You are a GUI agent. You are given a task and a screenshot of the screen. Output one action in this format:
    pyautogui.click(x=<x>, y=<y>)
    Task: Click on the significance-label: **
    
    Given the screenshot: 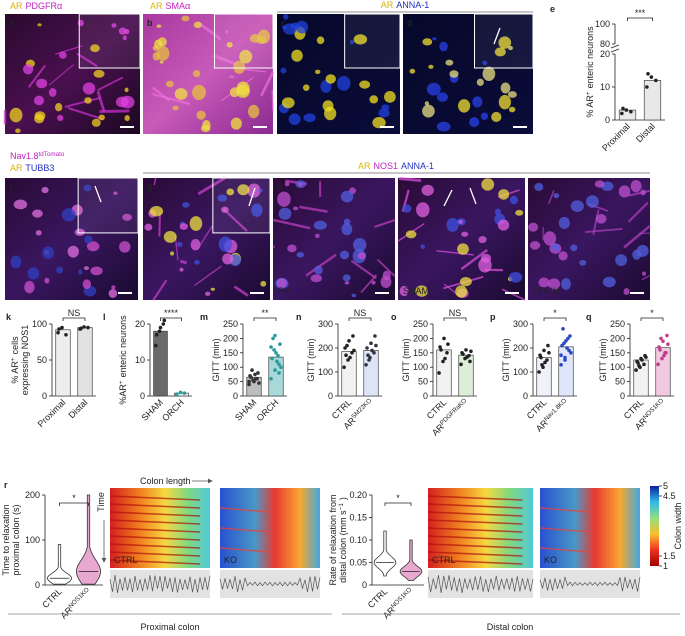 What is the action you would take?
    pyautogui.click(x=265, y=313)
    